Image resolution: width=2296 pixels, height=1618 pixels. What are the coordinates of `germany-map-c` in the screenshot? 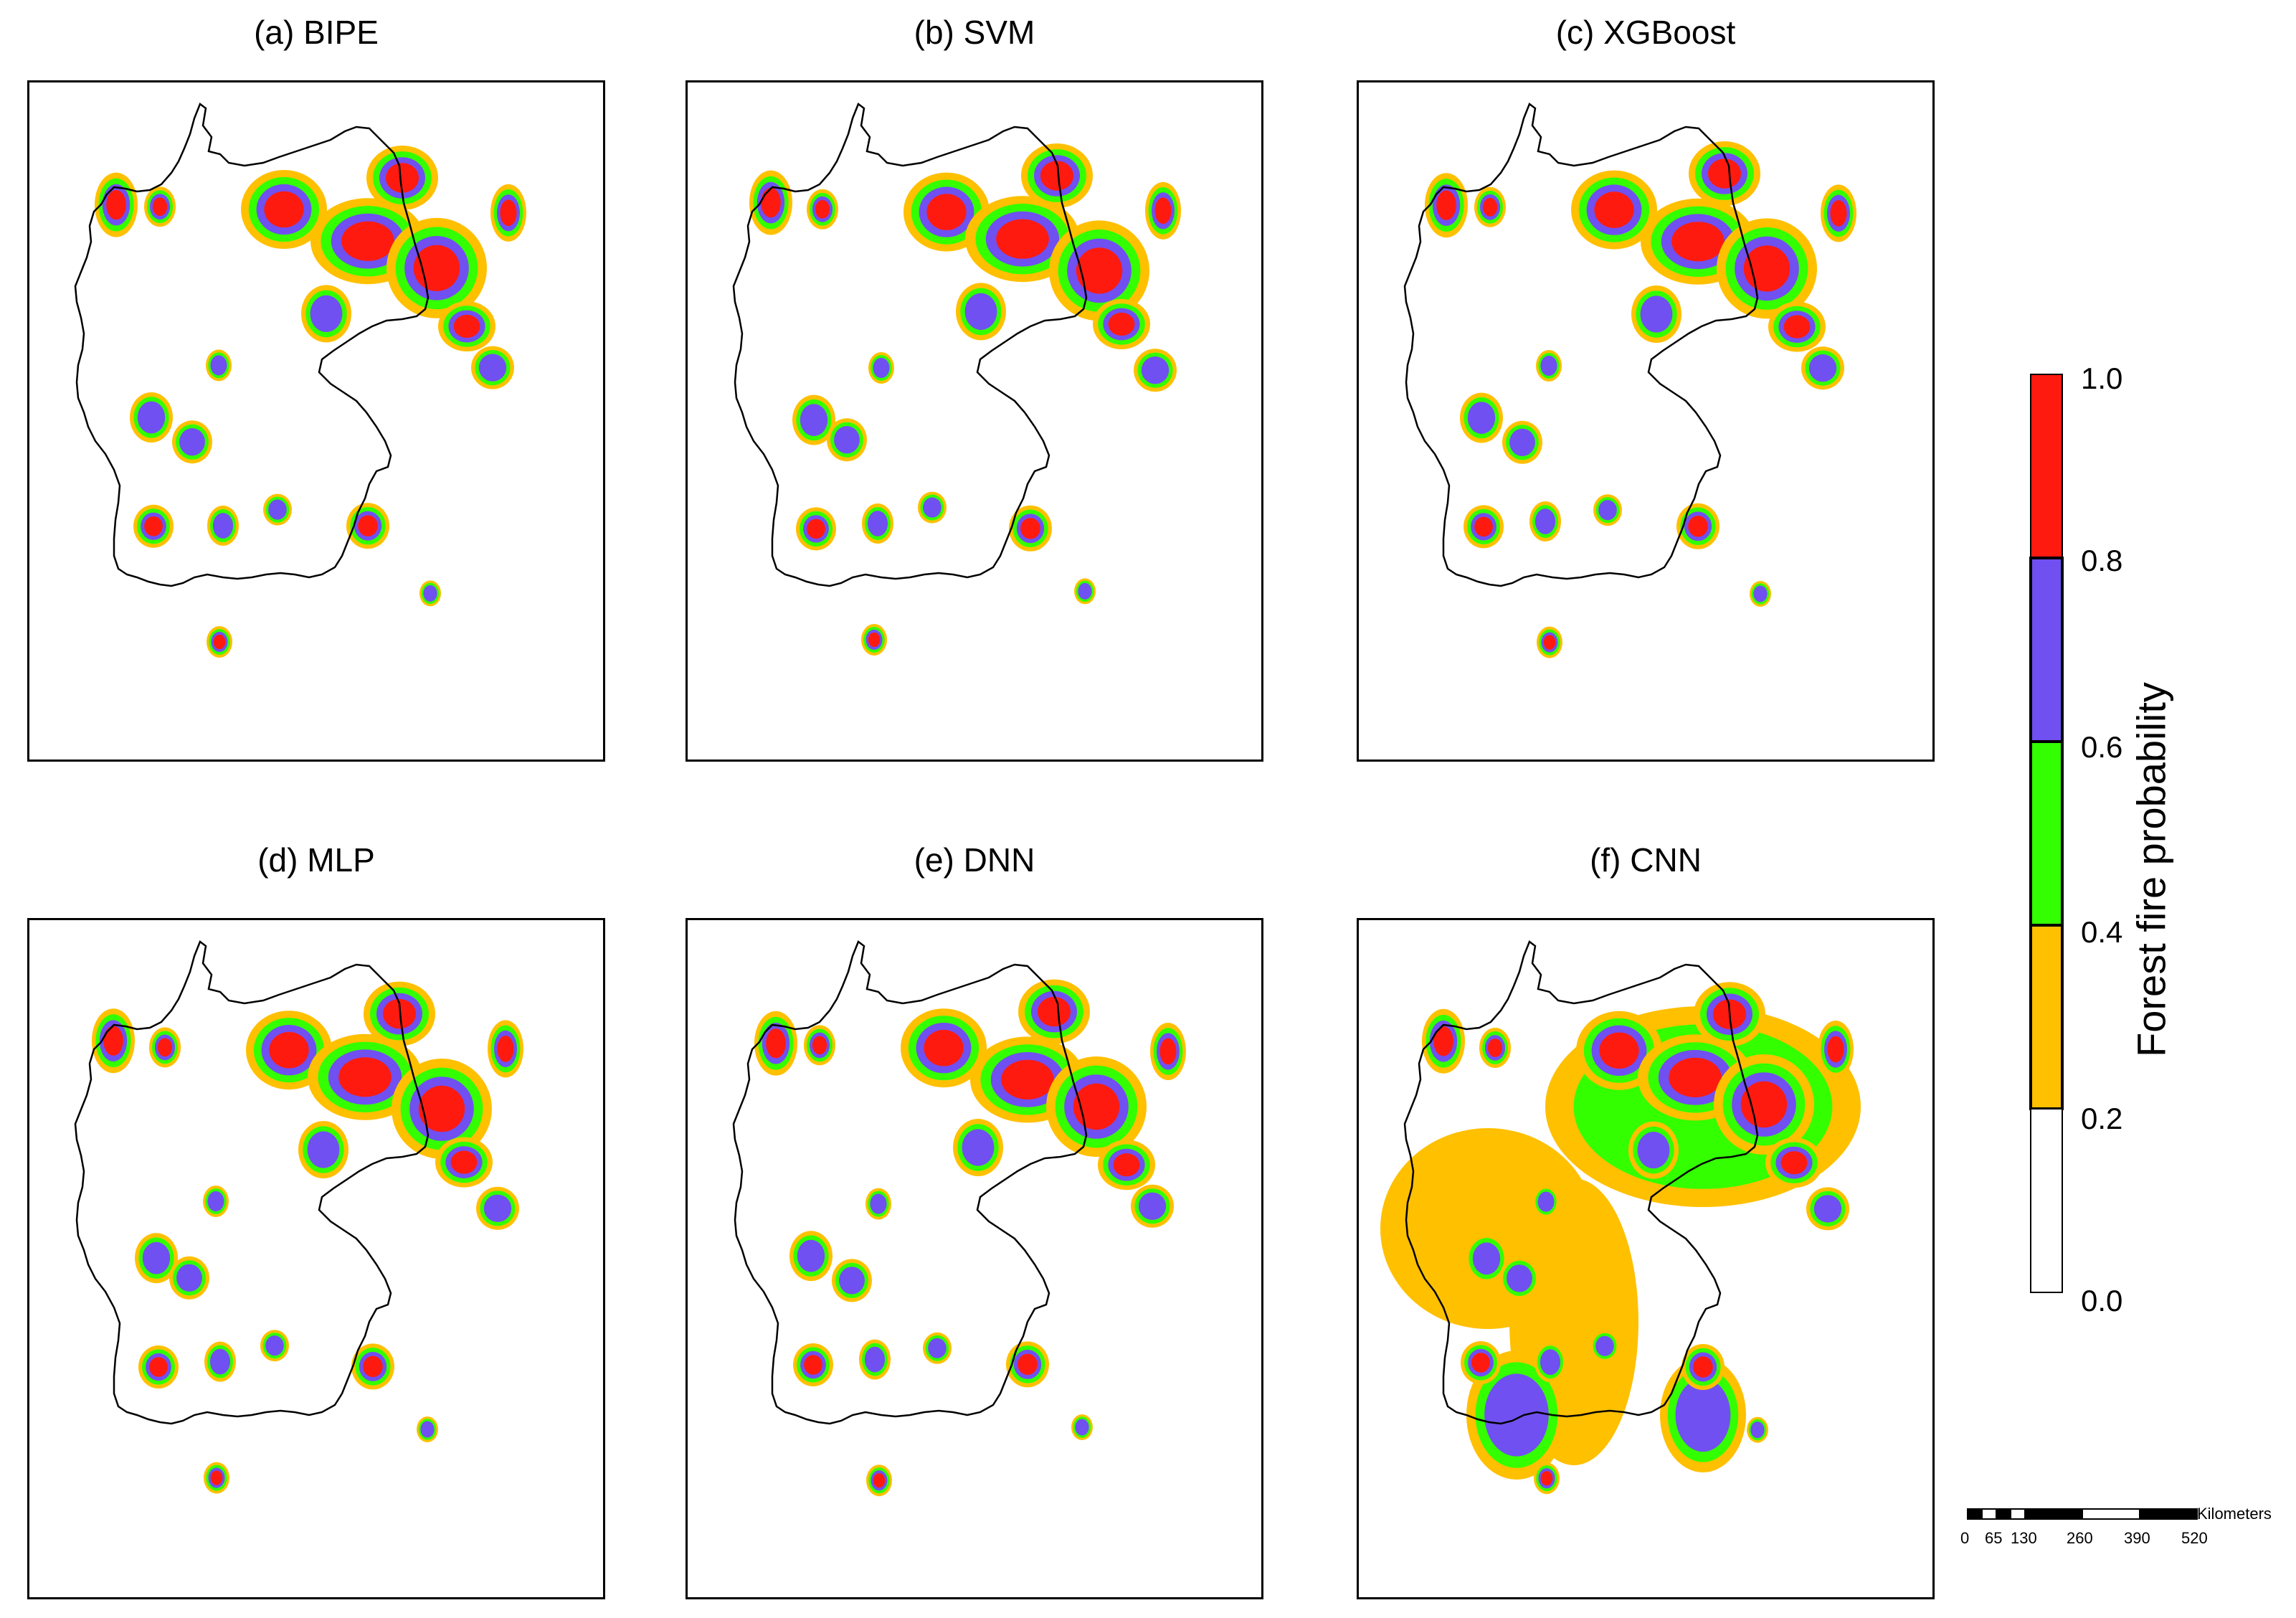 It's located at (1629, 380).